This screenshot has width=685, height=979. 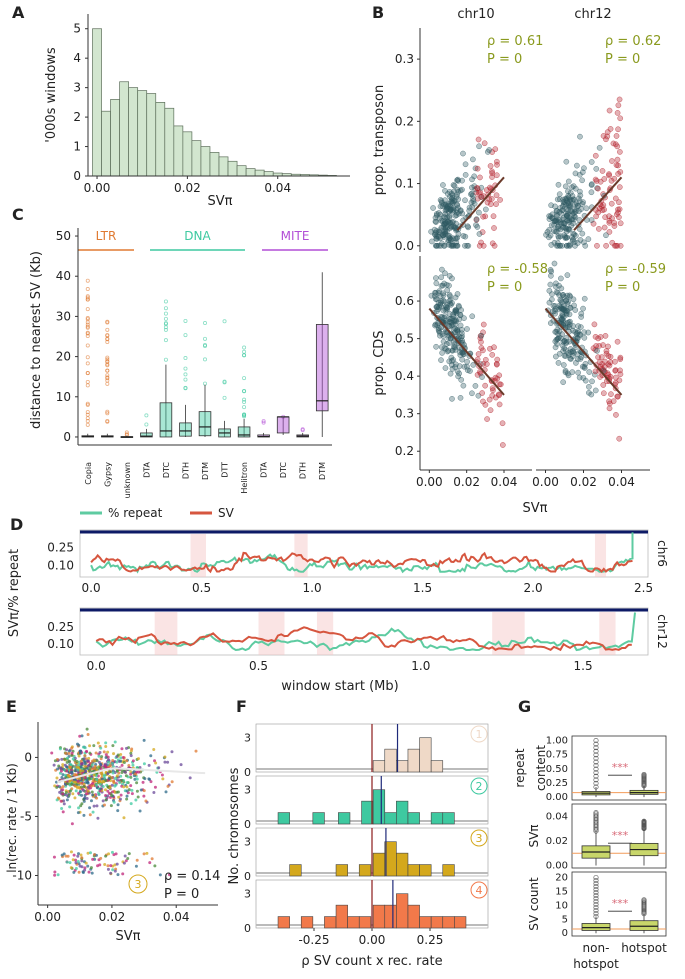 I want to click on y-tick-label: 15, so click(x=561, y=891).